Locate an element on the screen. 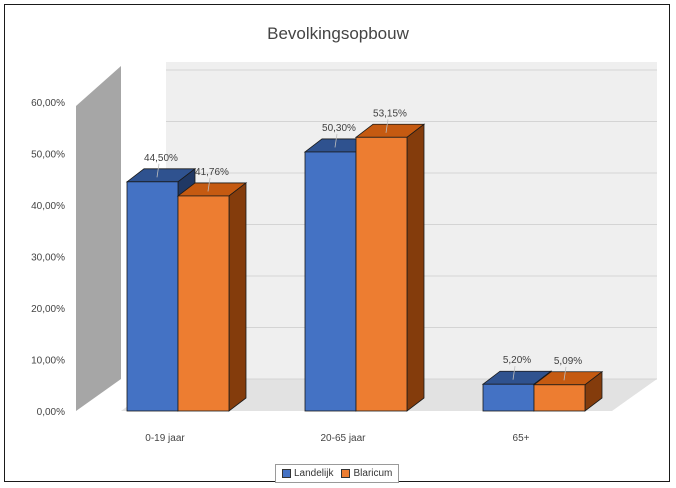 The width and height of the screenshot is (676, 488). y-tick-label: 60,00% is located at coordinates (48, 103).